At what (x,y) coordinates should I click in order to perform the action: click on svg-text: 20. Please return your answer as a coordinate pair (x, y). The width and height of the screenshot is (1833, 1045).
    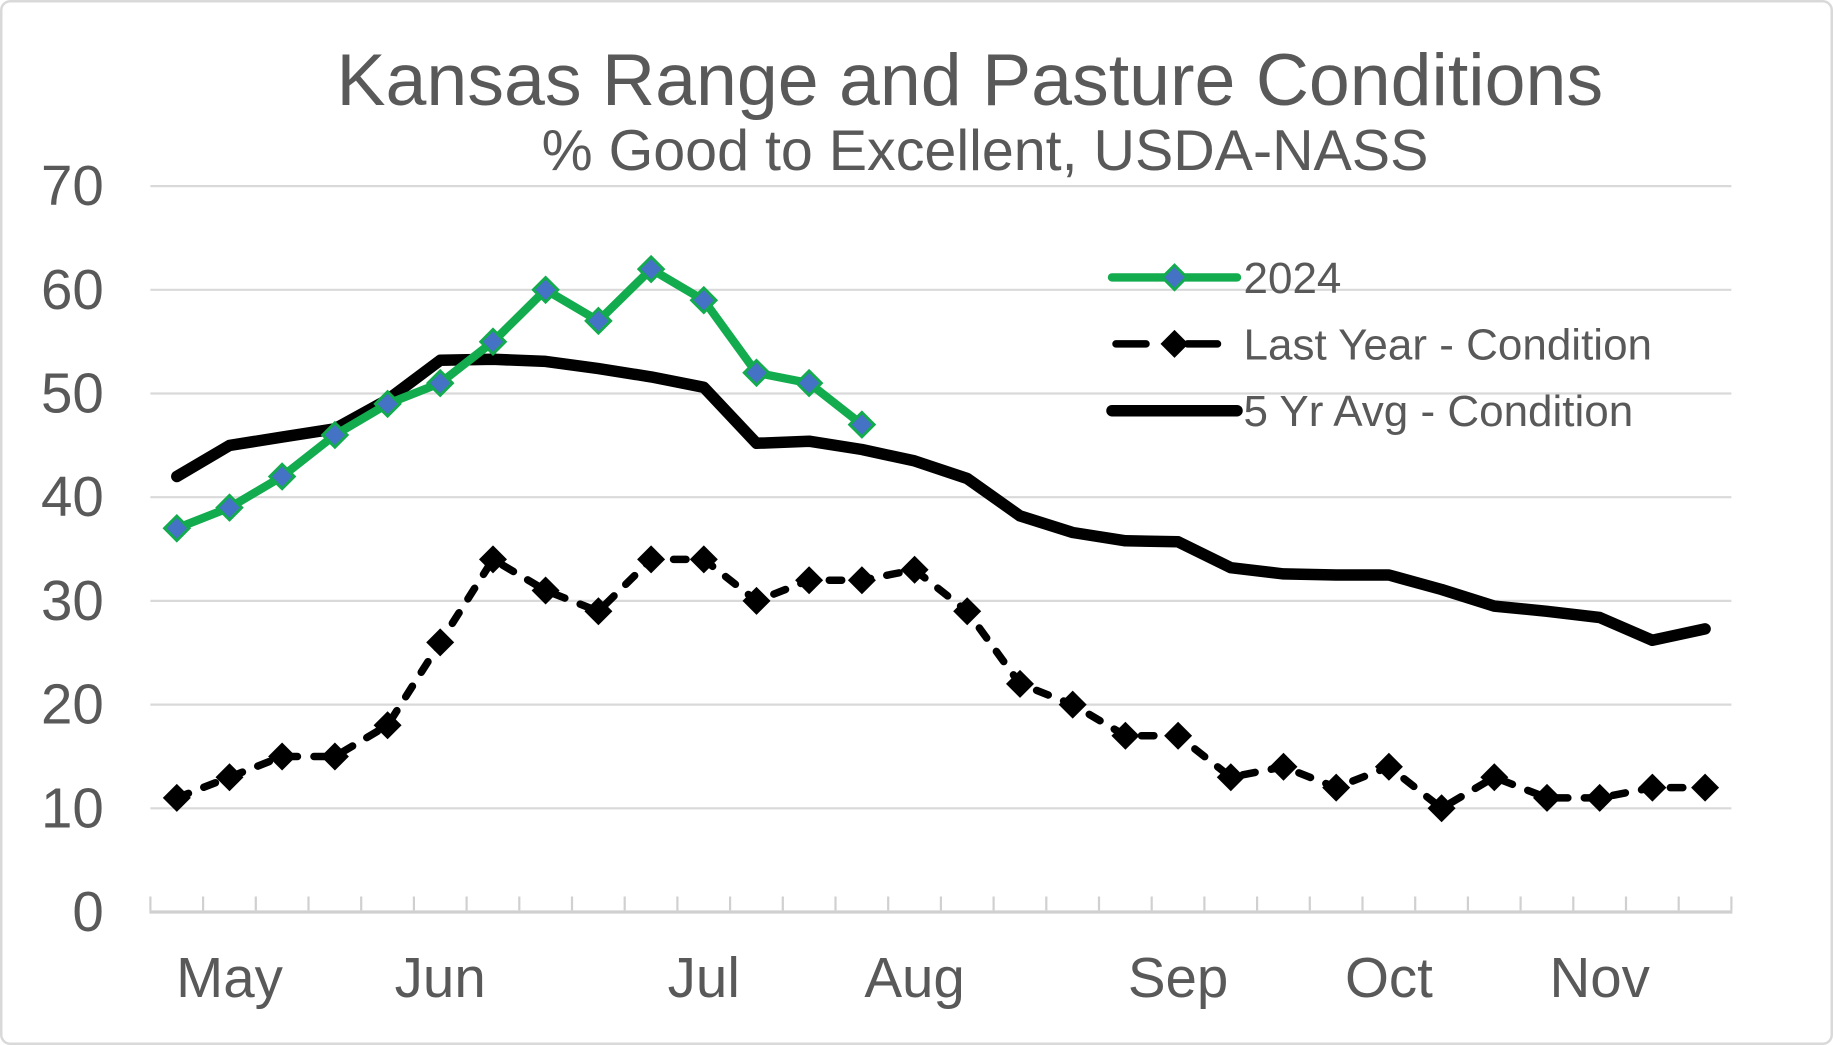
    Looking at the image, I should click on (72, 704).